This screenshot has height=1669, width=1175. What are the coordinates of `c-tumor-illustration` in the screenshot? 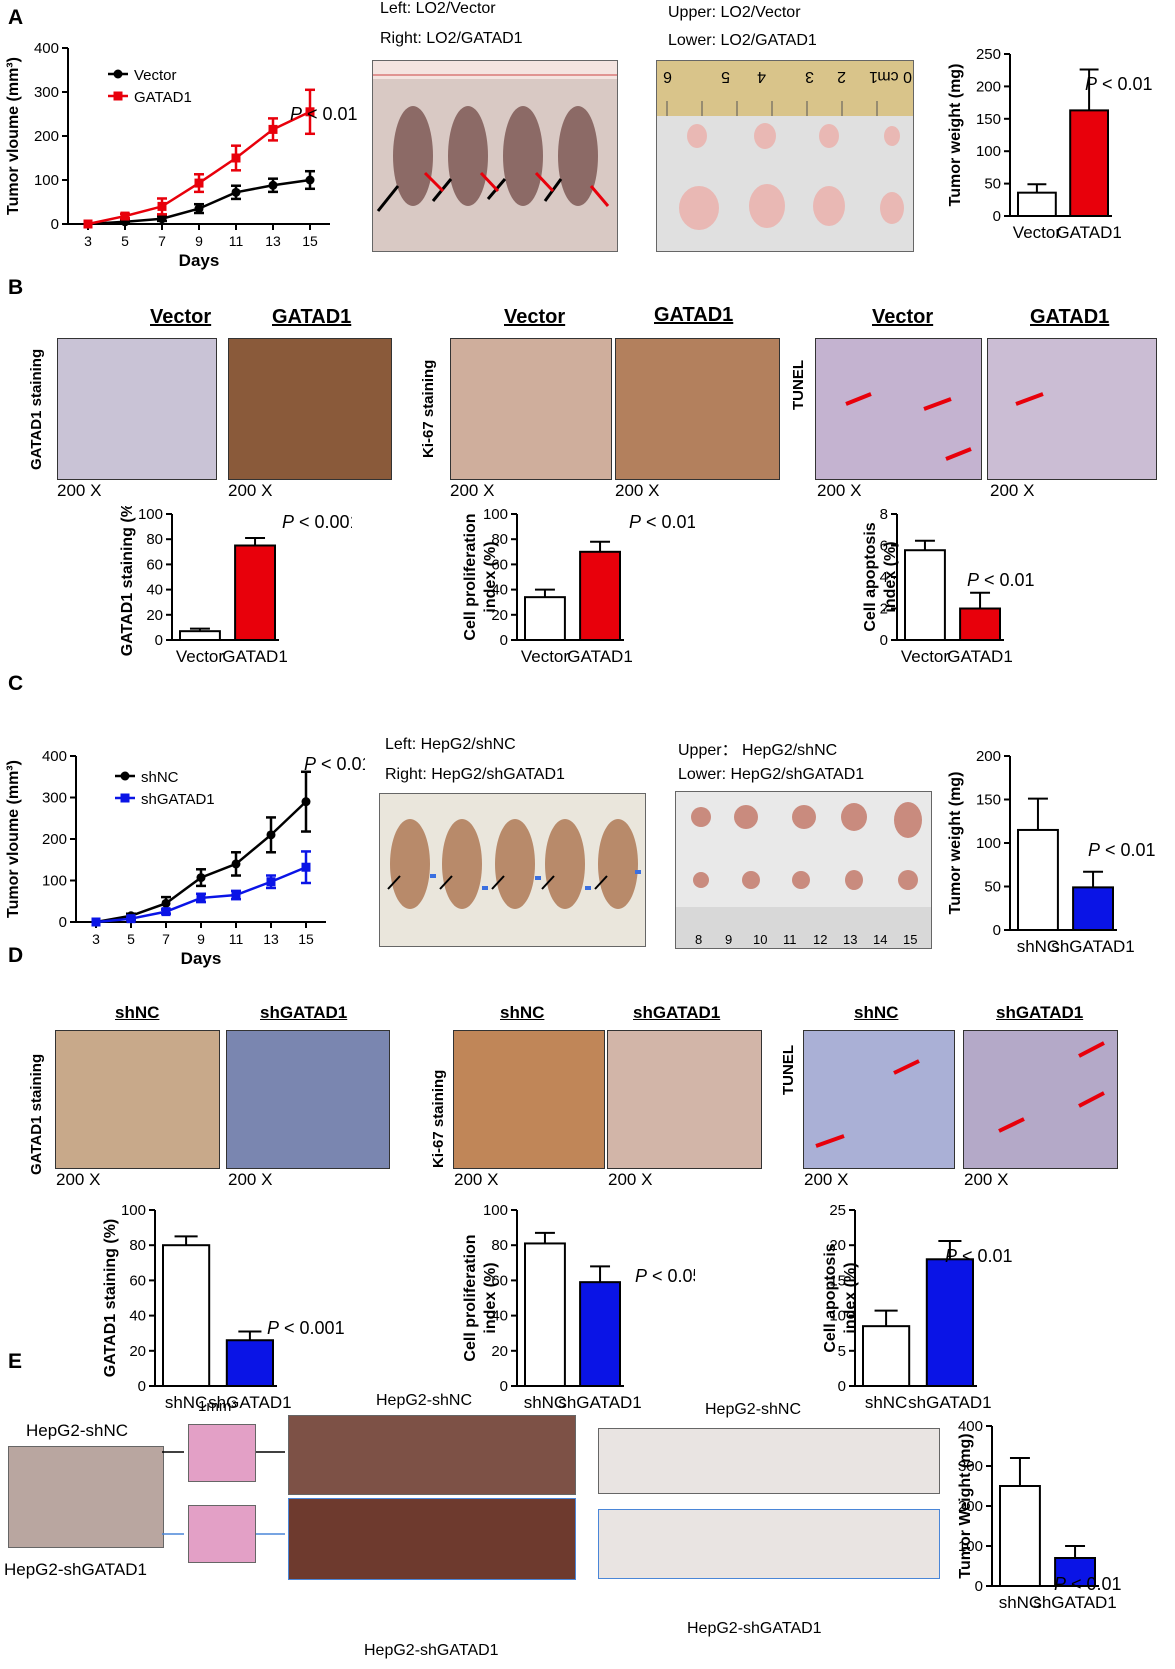 It's located at (803, 875).